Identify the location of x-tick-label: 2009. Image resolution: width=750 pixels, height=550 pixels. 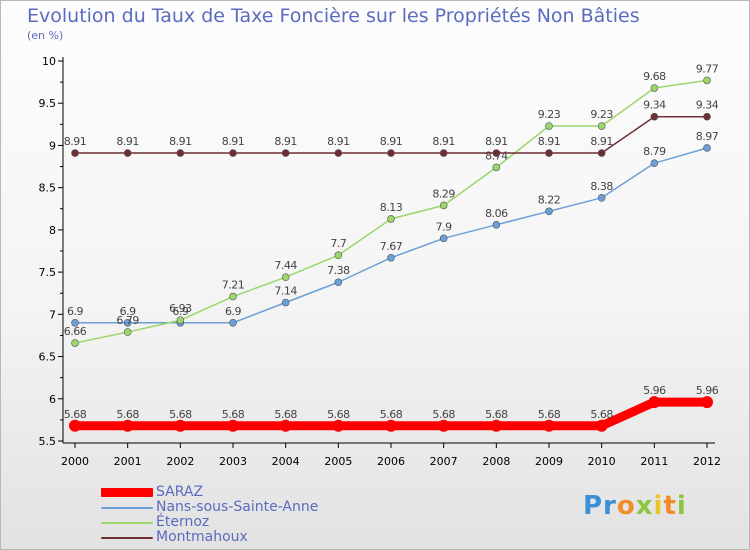
(549, 461).